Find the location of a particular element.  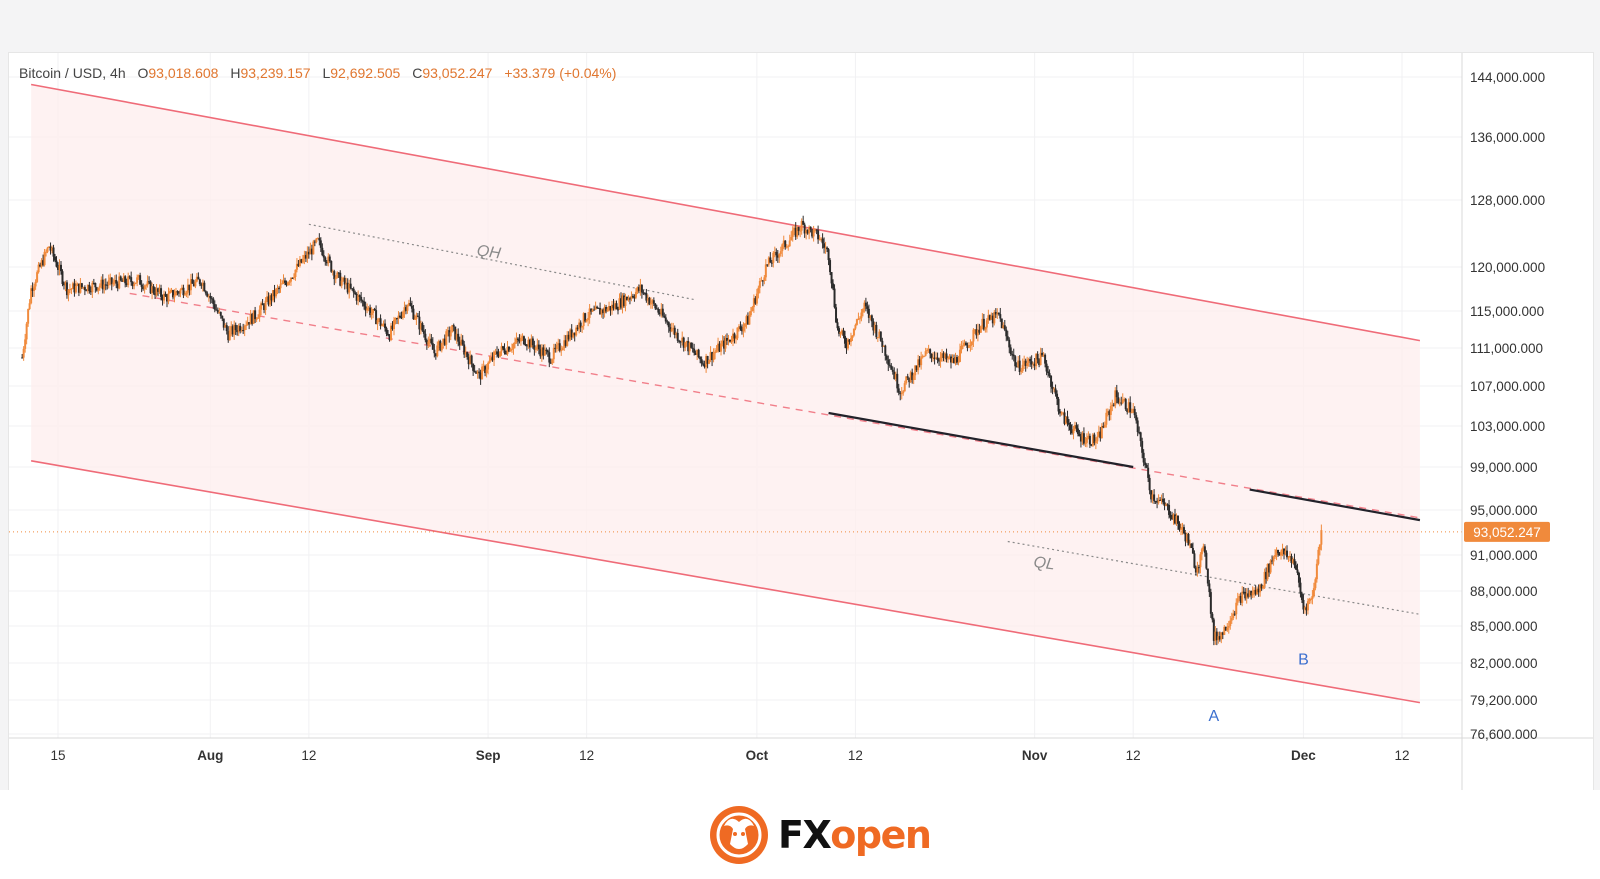

time-axis: 15 Aug 12 Sep 12 Oct 12 Nov 12 Dec 12 is located at coordinates (729, 755).